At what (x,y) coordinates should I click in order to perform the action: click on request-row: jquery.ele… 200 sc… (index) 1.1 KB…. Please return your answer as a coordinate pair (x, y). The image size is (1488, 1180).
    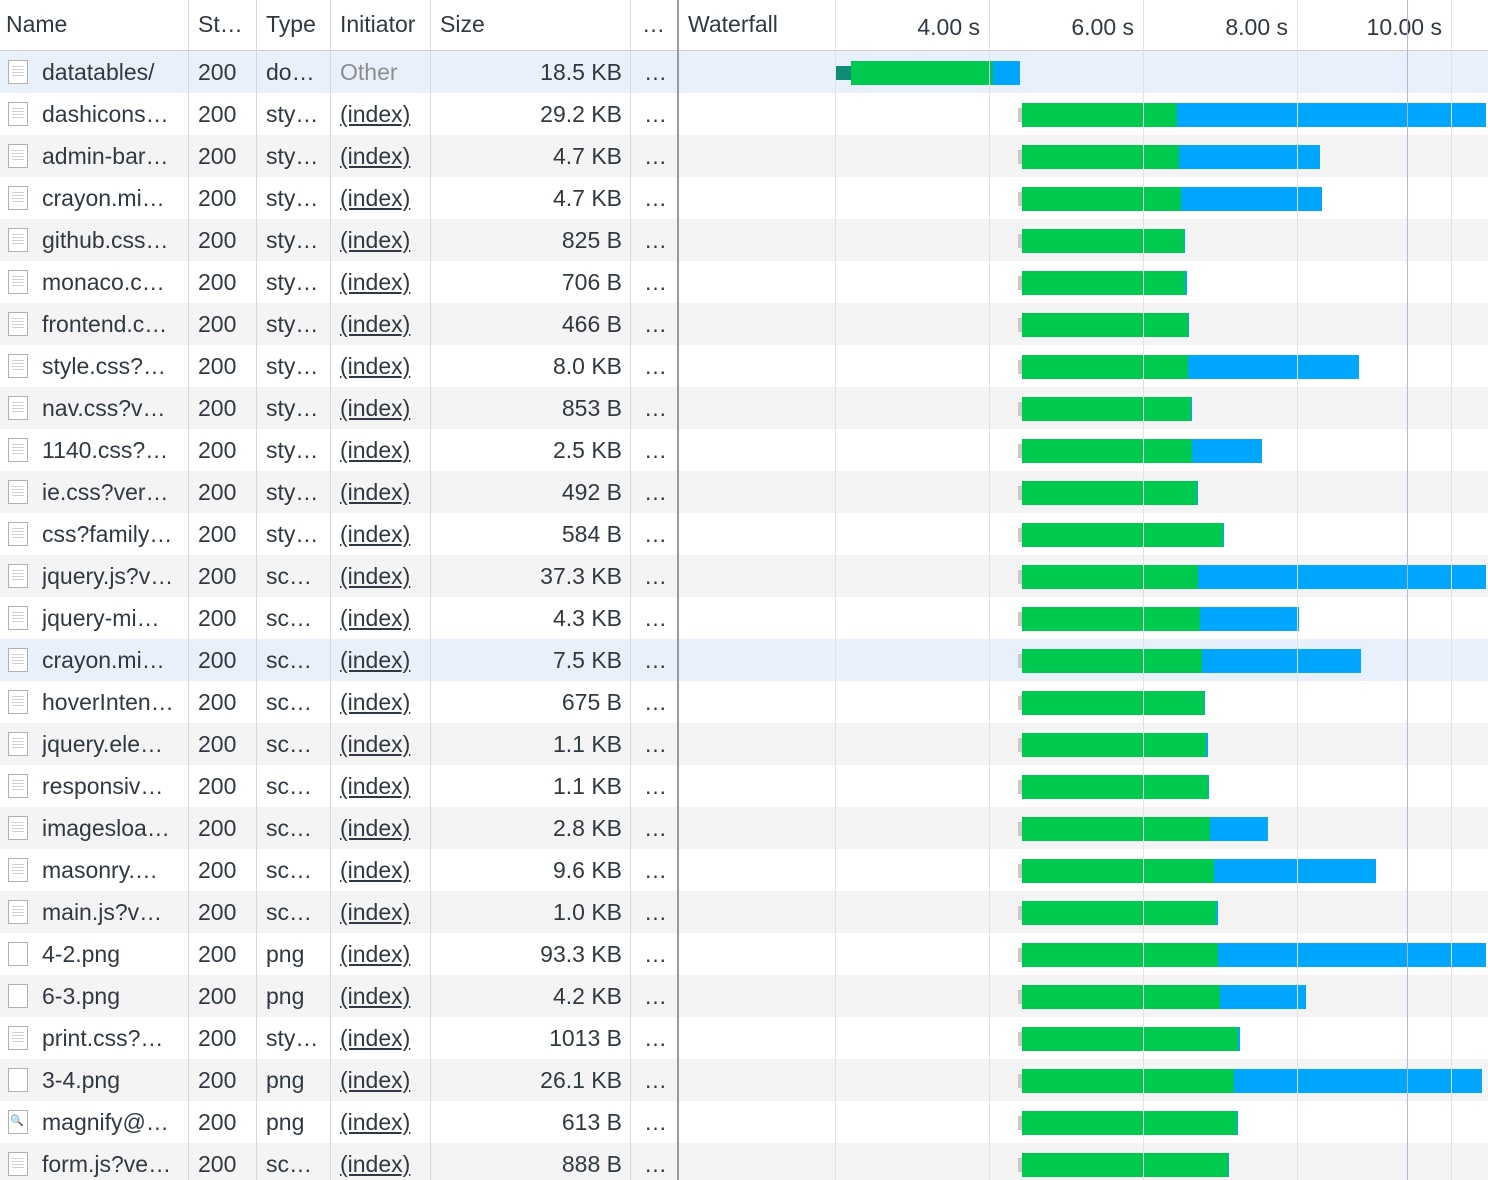
    Looking at the image, I should click on (744, 744).